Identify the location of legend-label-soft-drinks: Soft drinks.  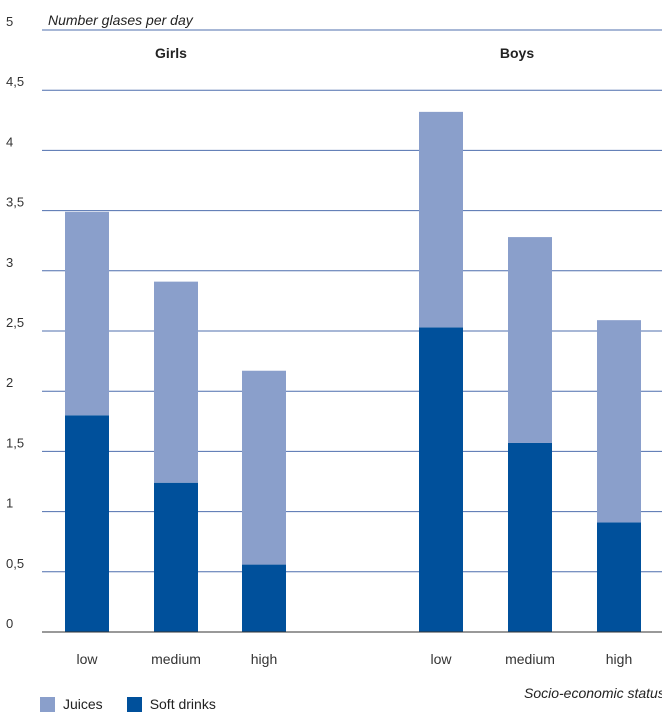
(182, 704).